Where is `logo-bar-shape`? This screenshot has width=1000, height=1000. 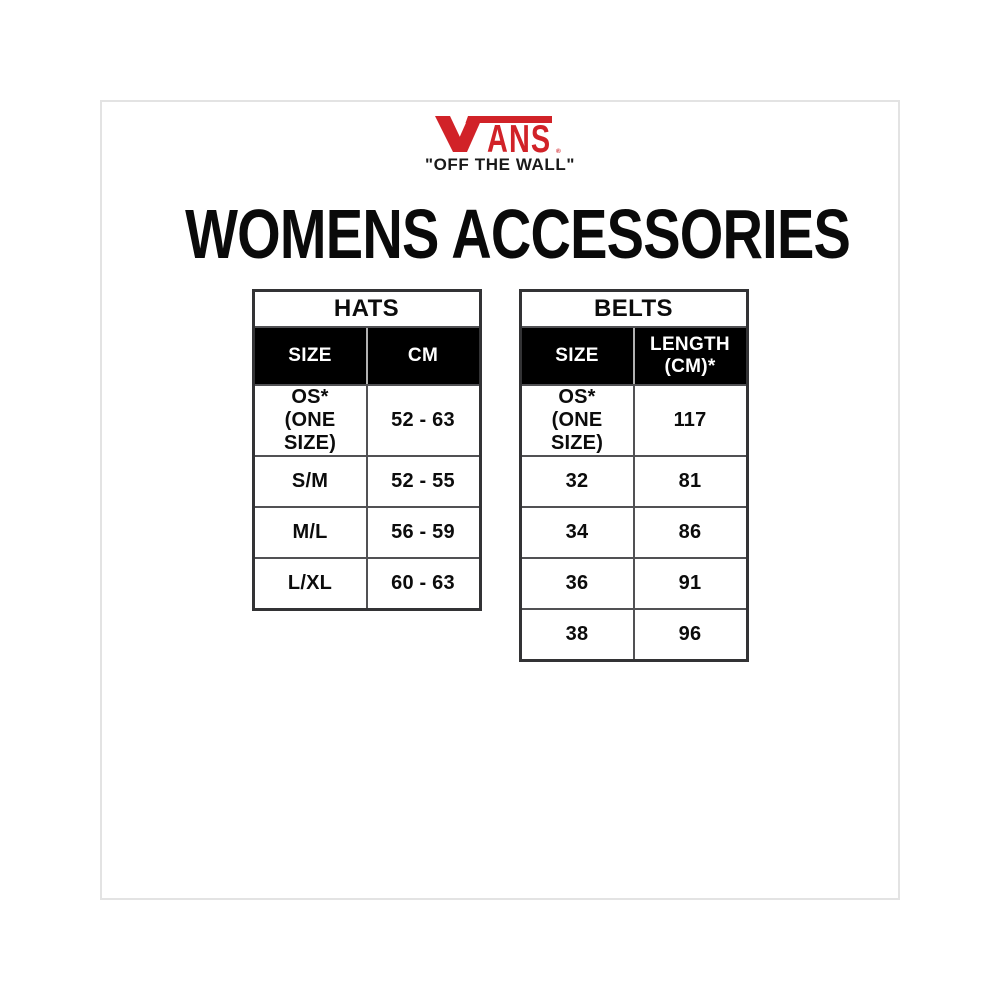
logo-bar-shape is located at coordinates (508, 119).